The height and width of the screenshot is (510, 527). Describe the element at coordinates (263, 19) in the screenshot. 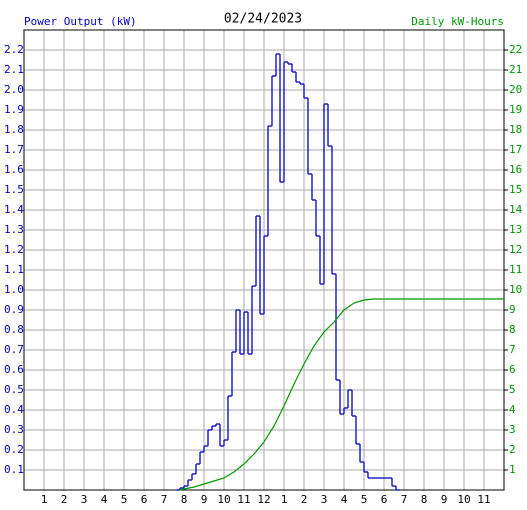

I see `chart-title: 02/24/2023` at that location.